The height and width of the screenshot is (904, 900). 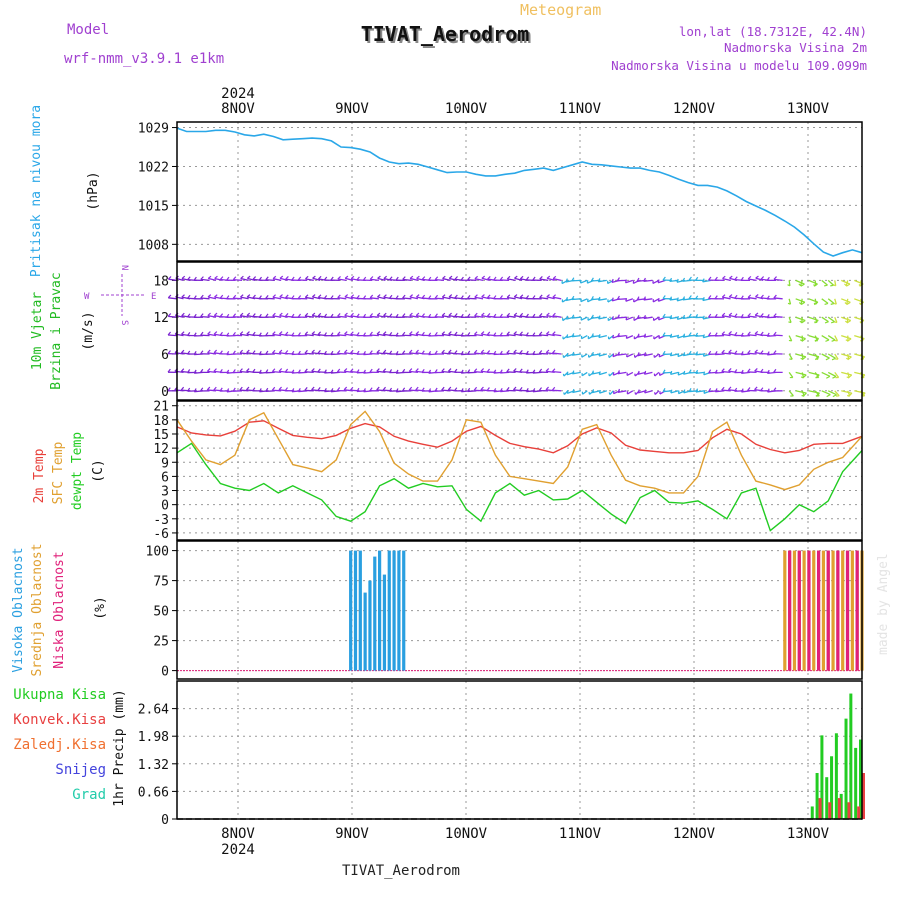 What do you see at coordinates (153, 206) in the screenshot?
I see `y-tick-label: 1015` at bounding box center [153, 206].